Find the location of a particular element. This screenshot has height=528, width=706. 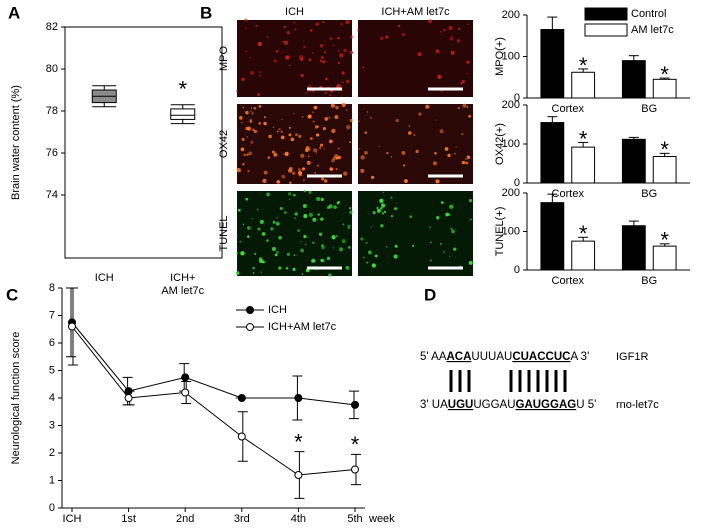

legend-label: AM let7c is located at coordinates (652, 30).